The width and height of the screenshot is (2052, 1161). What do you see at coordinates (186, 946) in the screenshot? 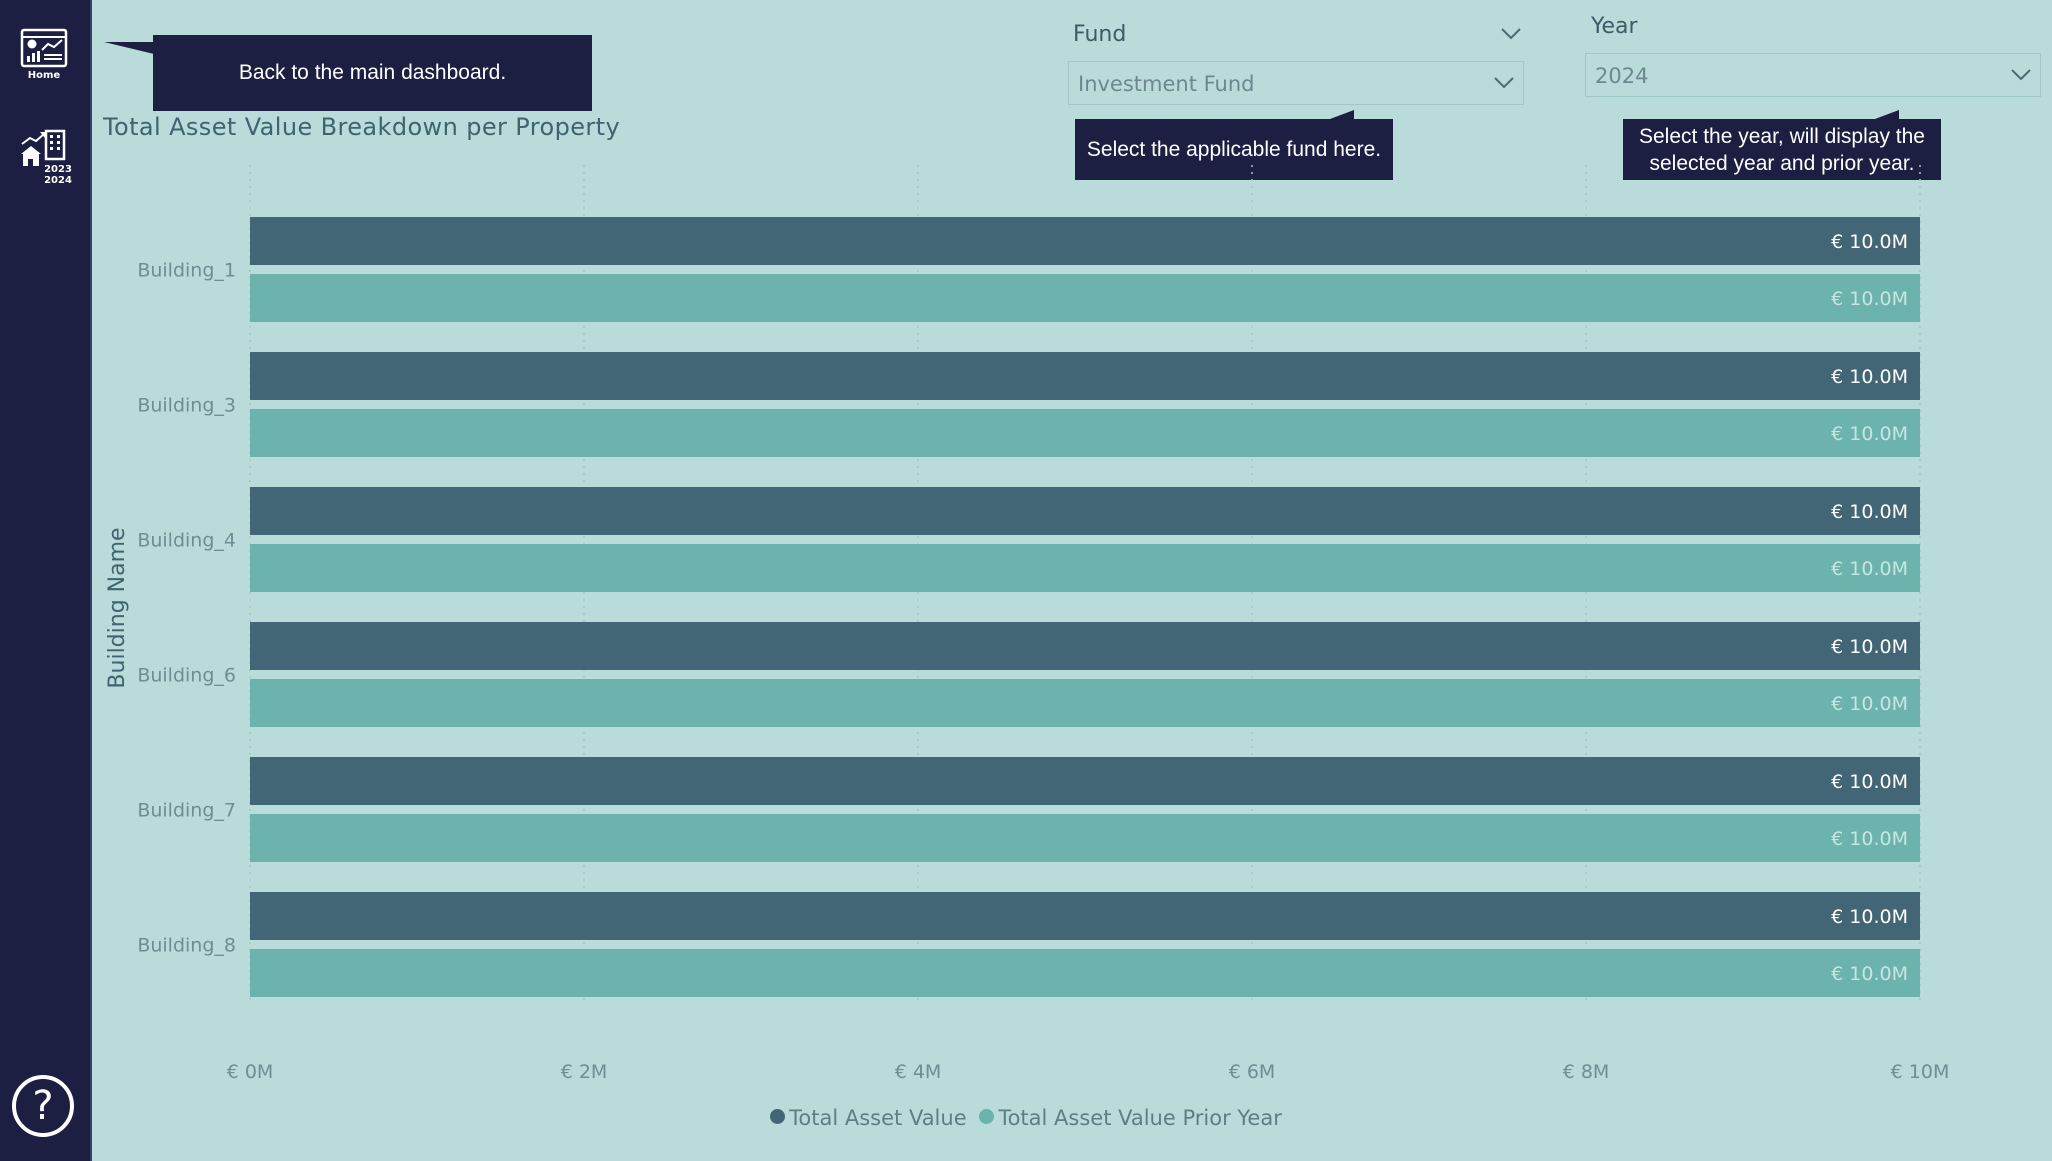
I see `y-category-label: Building_8` at bounding box center [186, 946].